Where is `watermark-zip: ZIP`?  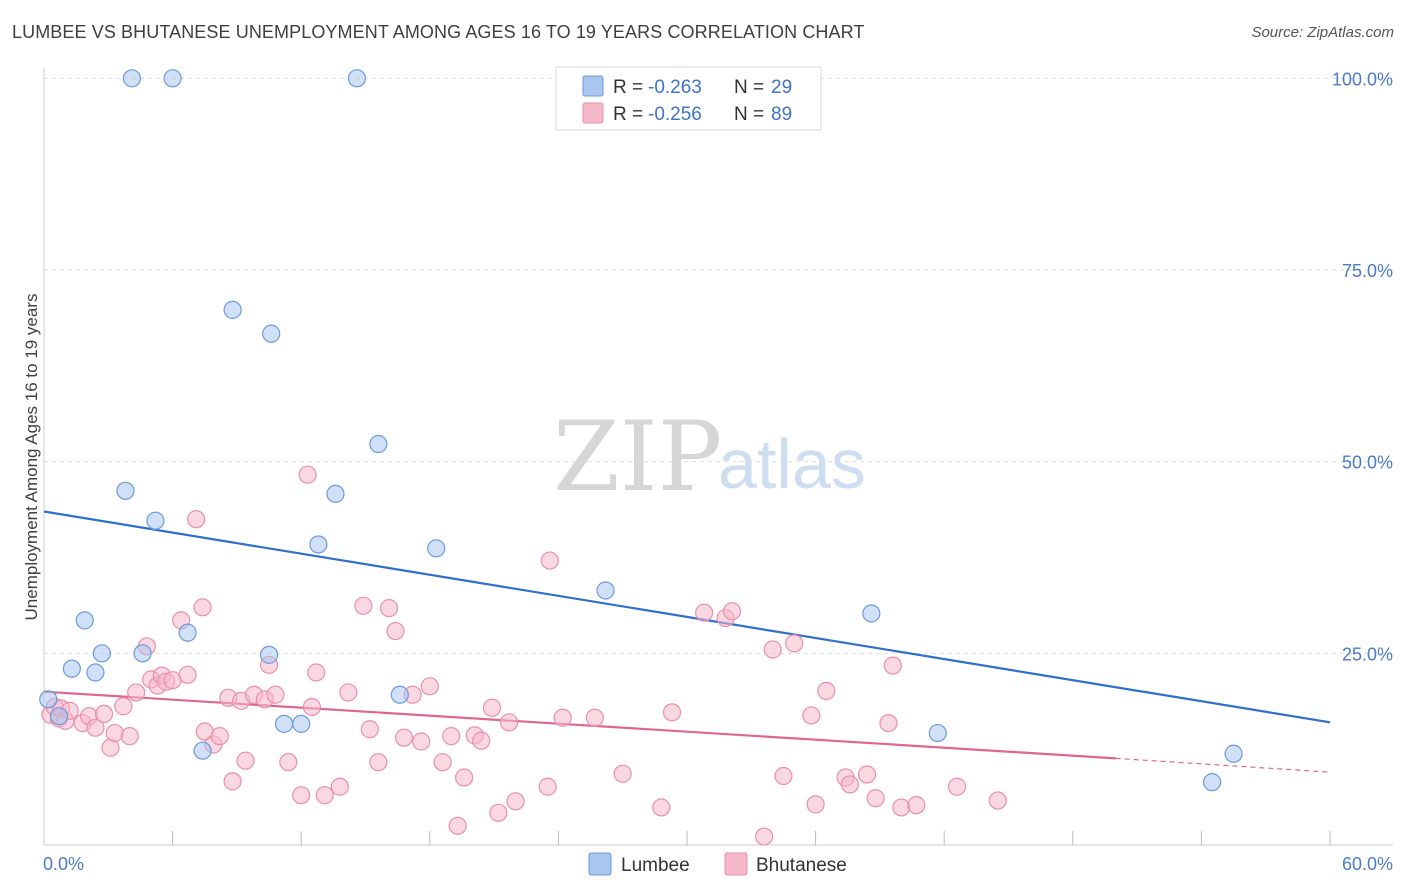 watermark-zip: ZIP is located at coordinates (637, 457).